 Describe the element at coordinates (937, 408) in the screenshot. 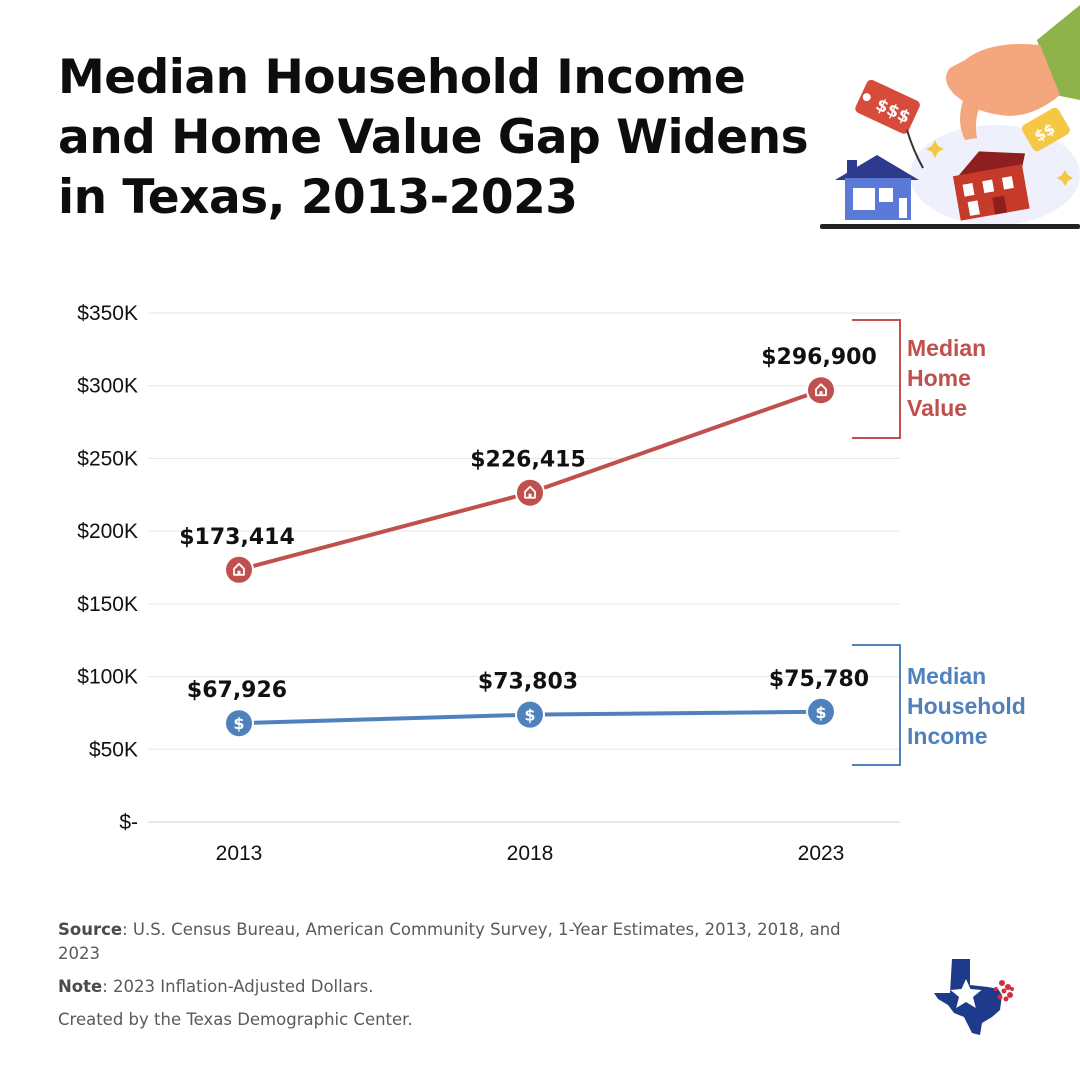

I see `legend-label-0-2: Value` at that location.